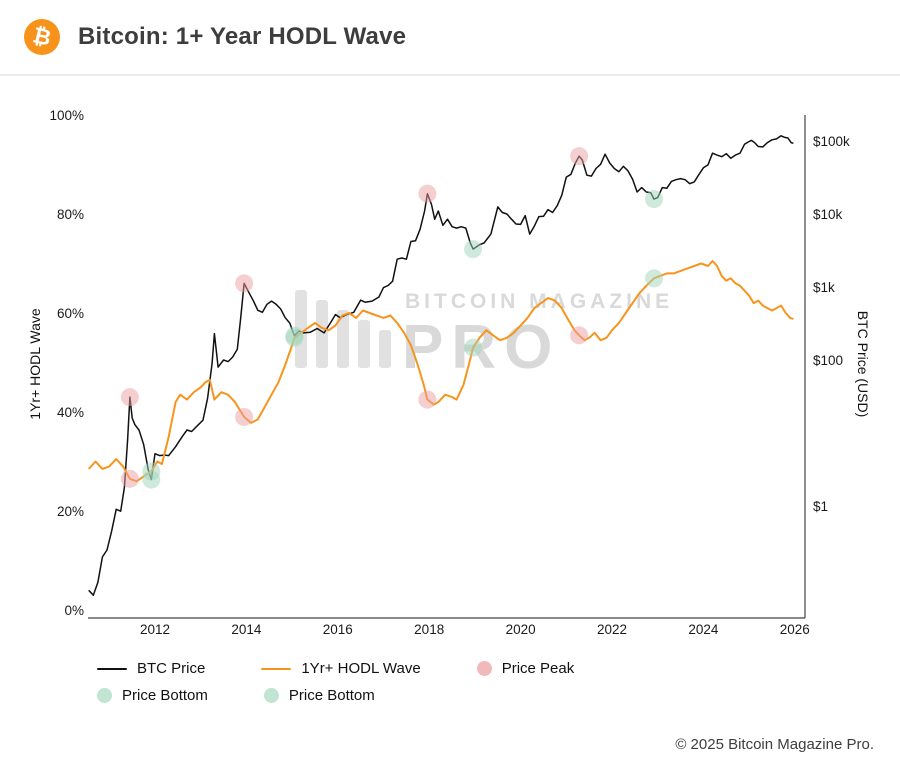 The height and width of the screenshot is (765, 900). What do you see at coordinates (70, 313) in the screenshot?
I see `left-axis-tick: 60%` at bounding box center [70, 313].